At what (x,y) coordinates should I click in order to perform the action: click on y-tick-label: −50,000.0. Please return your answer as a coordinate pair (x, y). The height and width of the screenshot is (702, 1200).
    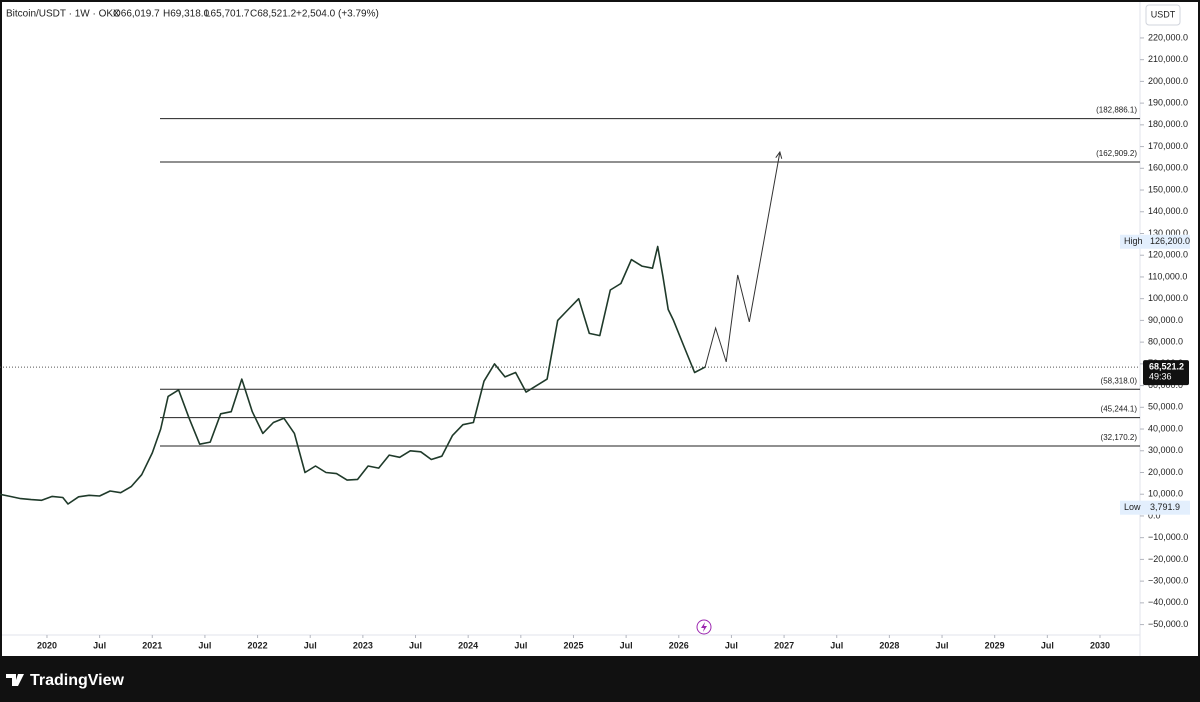
    Looking at the image, I should click on (1168, 624).